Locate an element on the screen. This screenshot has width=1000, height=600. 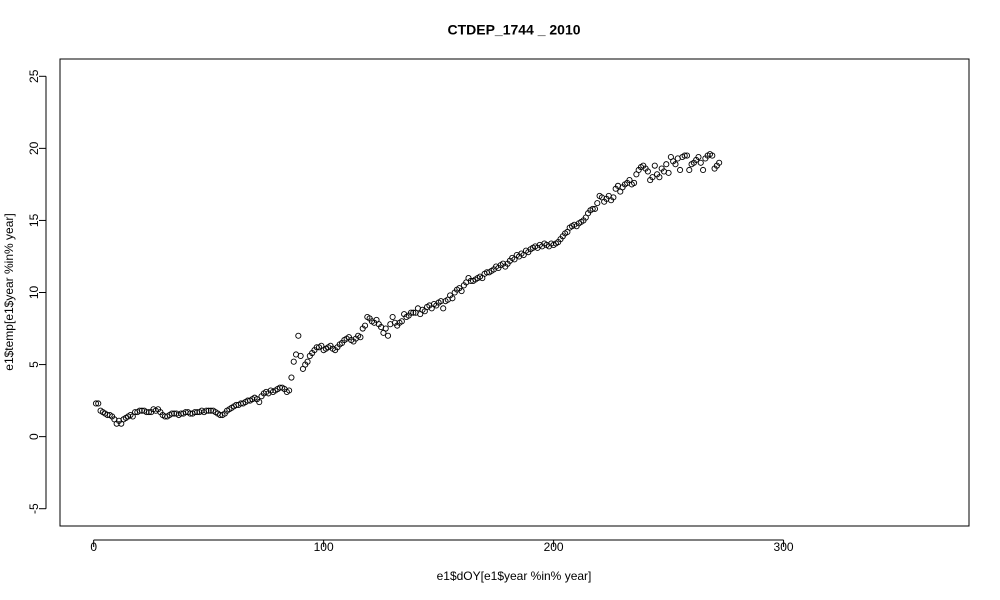
x-tick-label: 0 is located at coordinates (93, 547).